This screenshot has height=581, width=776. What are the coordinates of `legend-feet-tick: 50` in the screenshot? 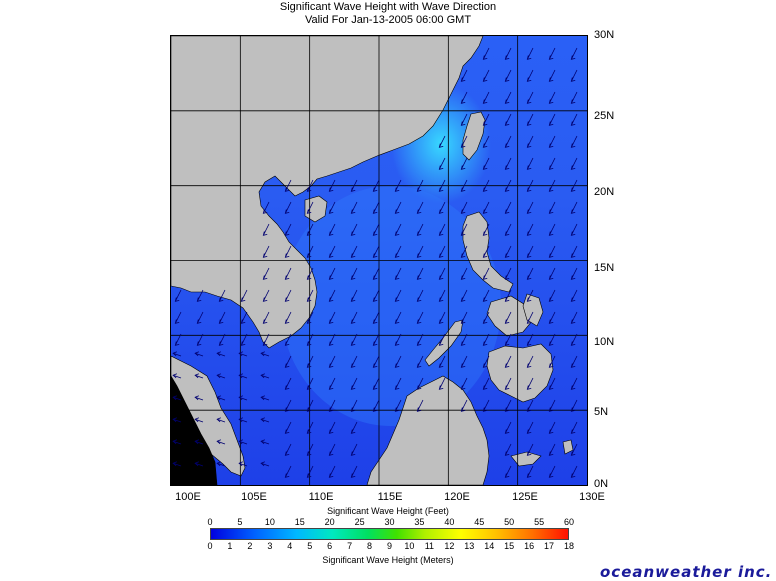 It's located at (509, 522).